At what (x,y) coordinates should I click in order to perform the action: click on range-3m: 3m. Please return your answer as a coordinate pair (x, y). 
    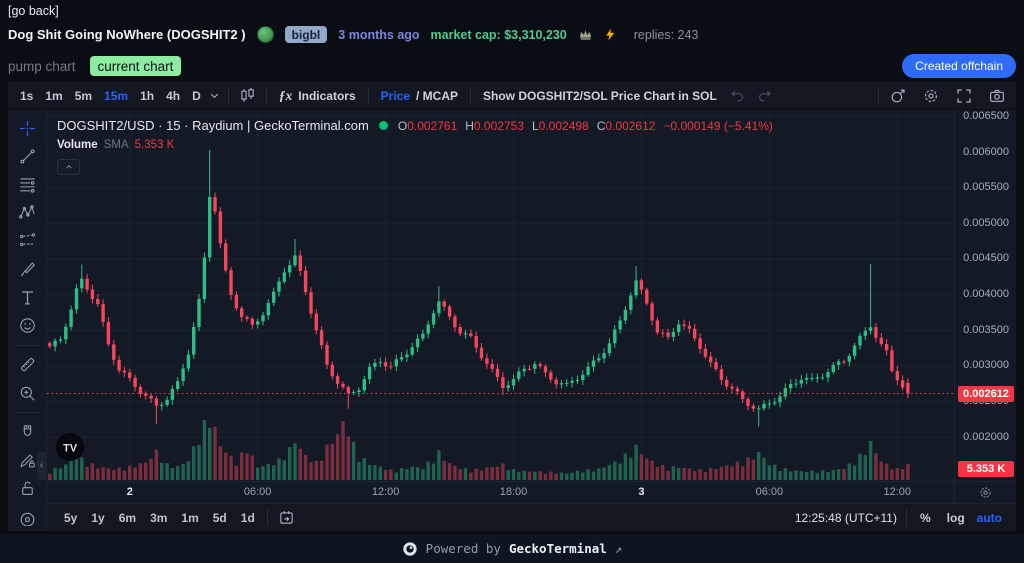
    Looking at the image, I should click on (158, 518).